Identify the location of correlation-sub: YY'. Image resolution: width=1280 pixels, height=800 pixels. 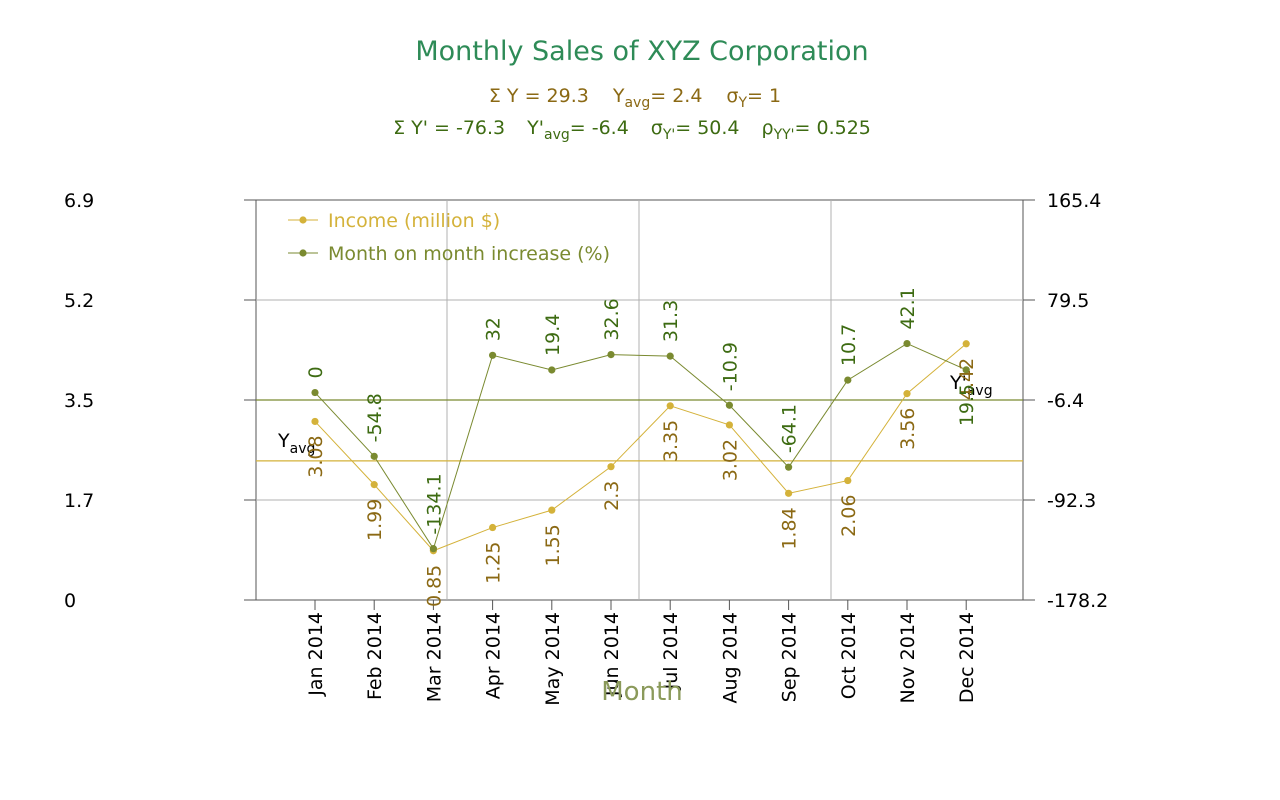
(784, 135).